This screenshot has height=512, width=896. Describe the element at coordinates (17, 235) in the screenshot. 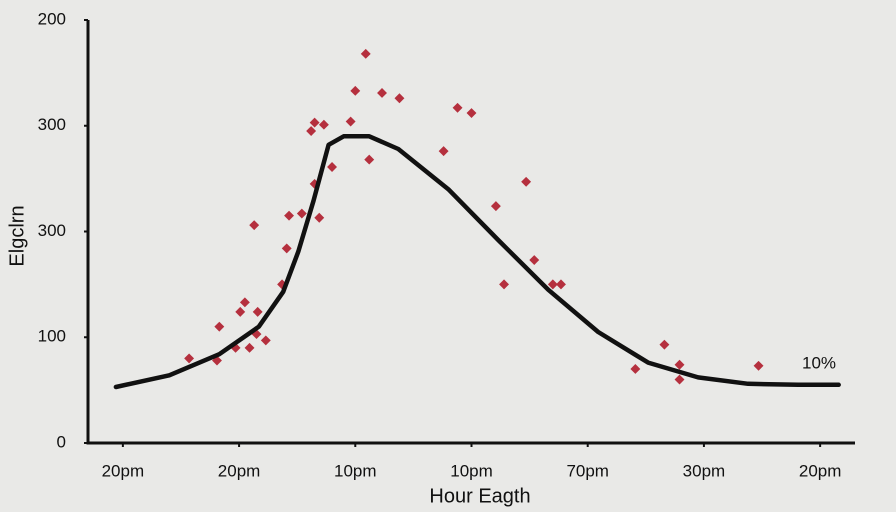

I see `y-axis-label: Elgclrn` at that location.